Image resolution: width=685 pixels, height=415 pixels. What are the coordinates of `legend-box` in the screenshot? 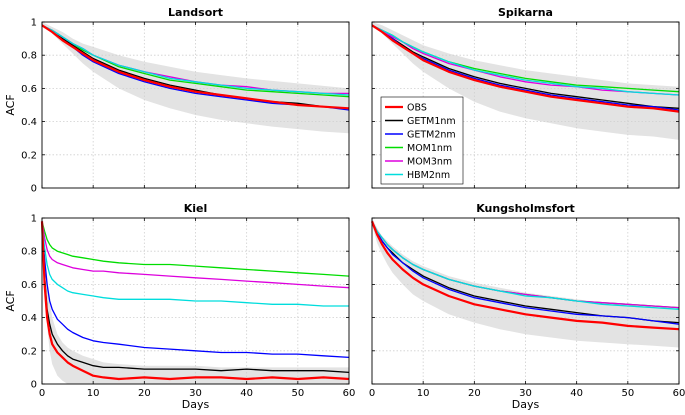 It's located at (422, 140).